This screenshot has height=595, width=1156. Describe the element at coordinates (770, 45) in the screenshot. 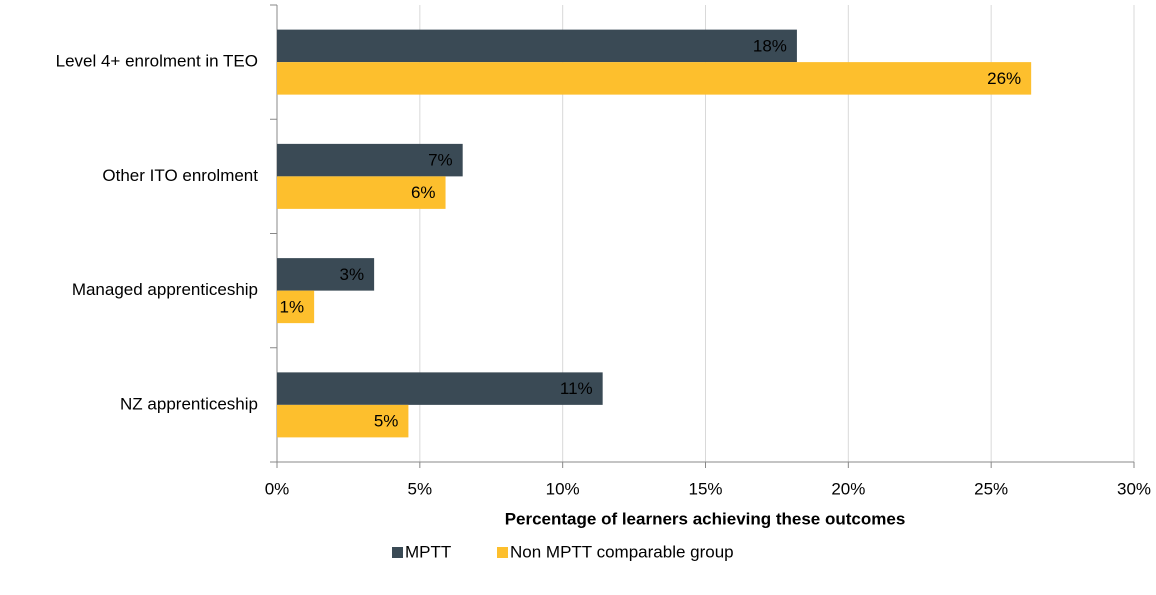

I see `data-label: 18%` at that location.